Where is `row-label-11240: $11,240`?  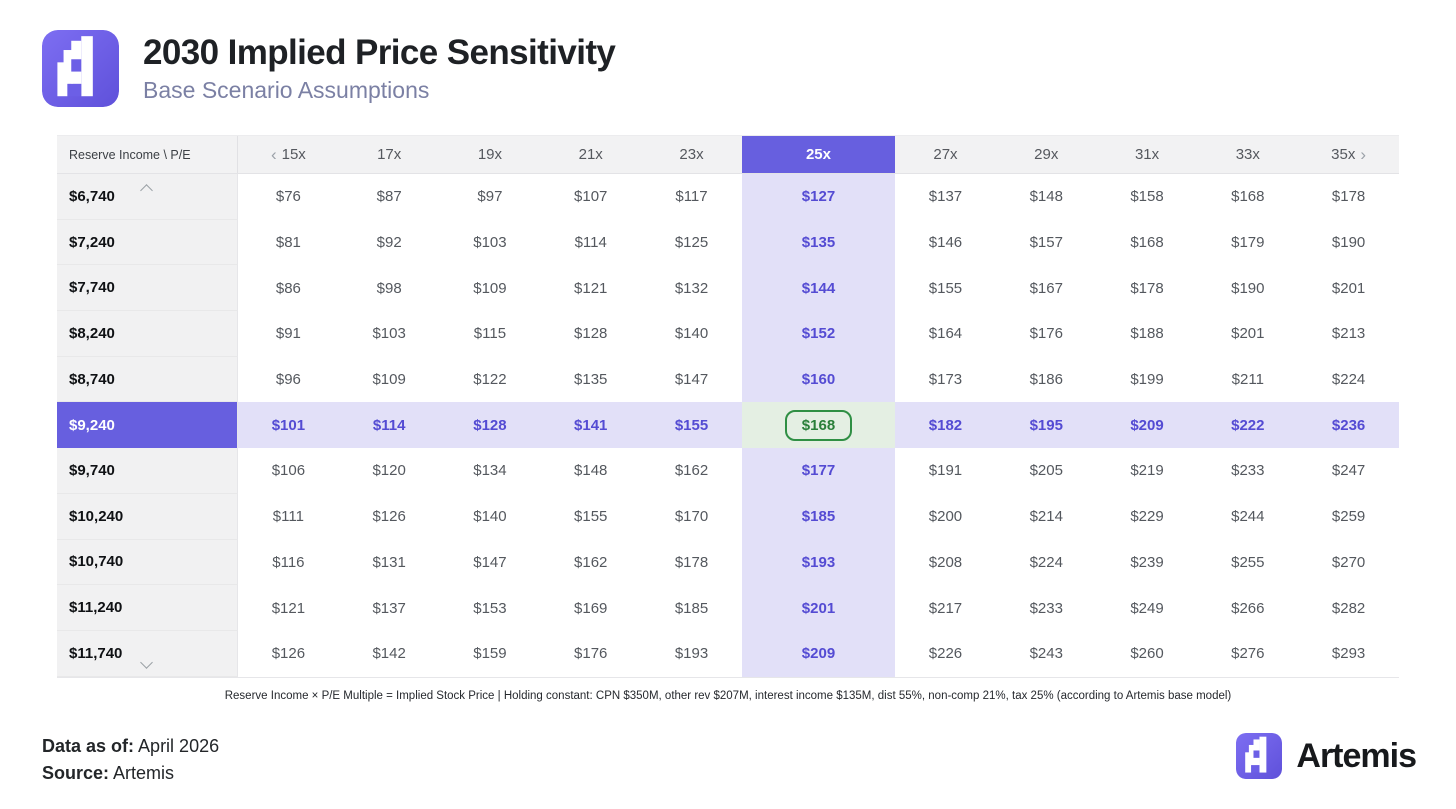
row-label-11240: $11,240 is located at coordinates (147, 608).